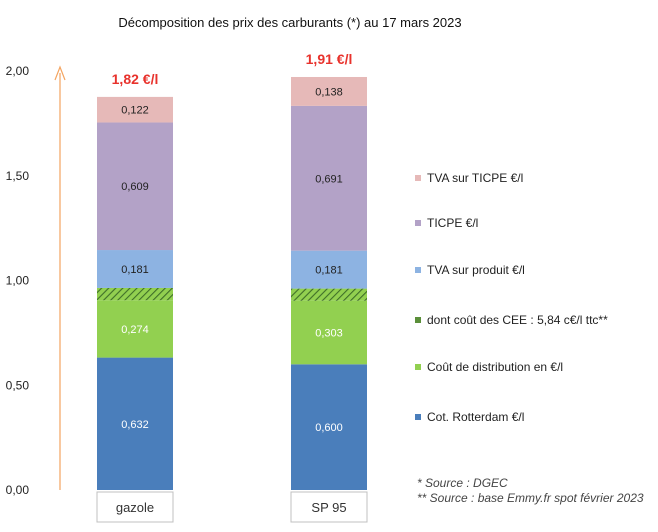 This screenshot has width=658, height=532. I want to click on legend-label: TVA sur produit €/l, so click(476, 270).